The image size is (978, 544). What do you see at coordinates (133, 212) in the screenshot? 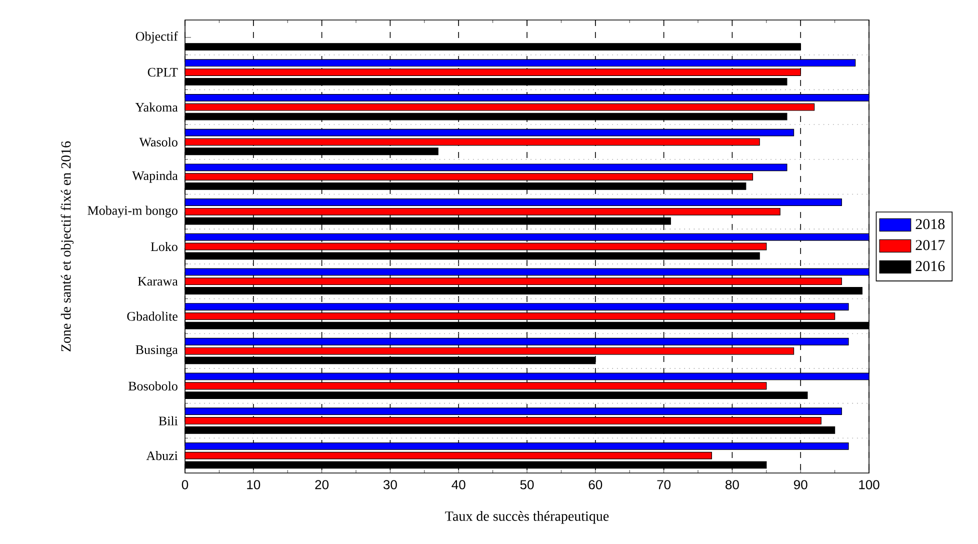
I see `y-tick-label: Mobayi-m bongo` at bounding box center [133, 212].